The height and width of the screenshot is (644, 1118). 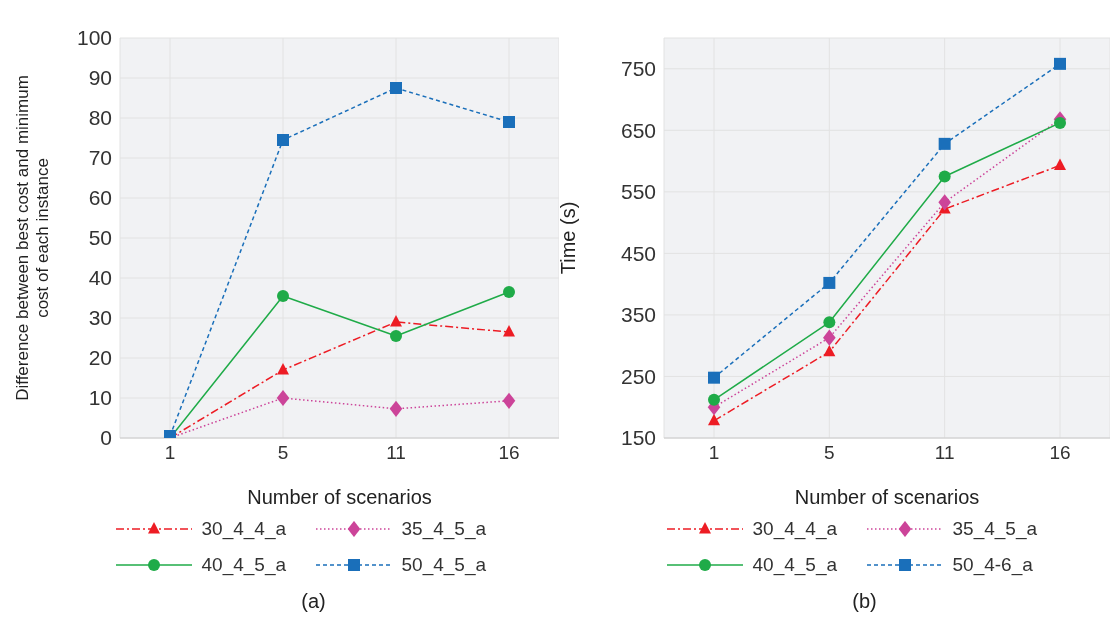 I want to click on text: (a), so click(x=313, y=601).